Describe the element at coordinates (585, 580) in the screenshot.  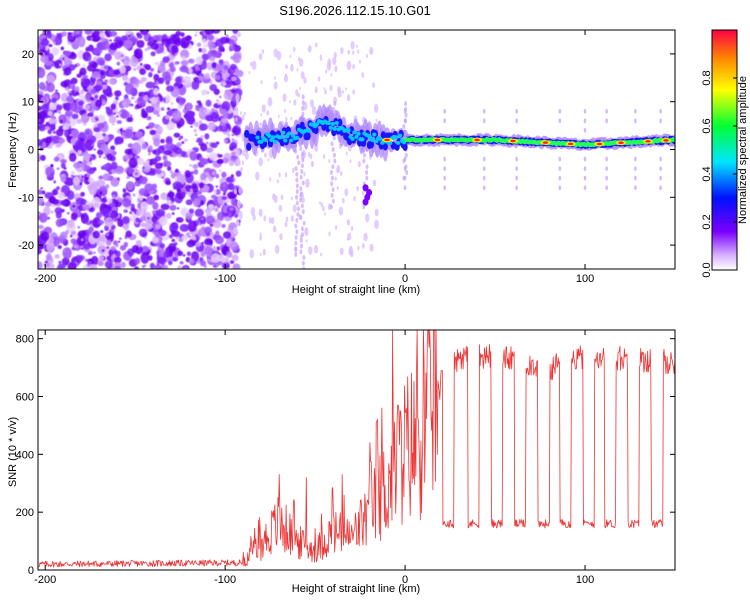
I see `snr-xtick-label: 100` at that location.